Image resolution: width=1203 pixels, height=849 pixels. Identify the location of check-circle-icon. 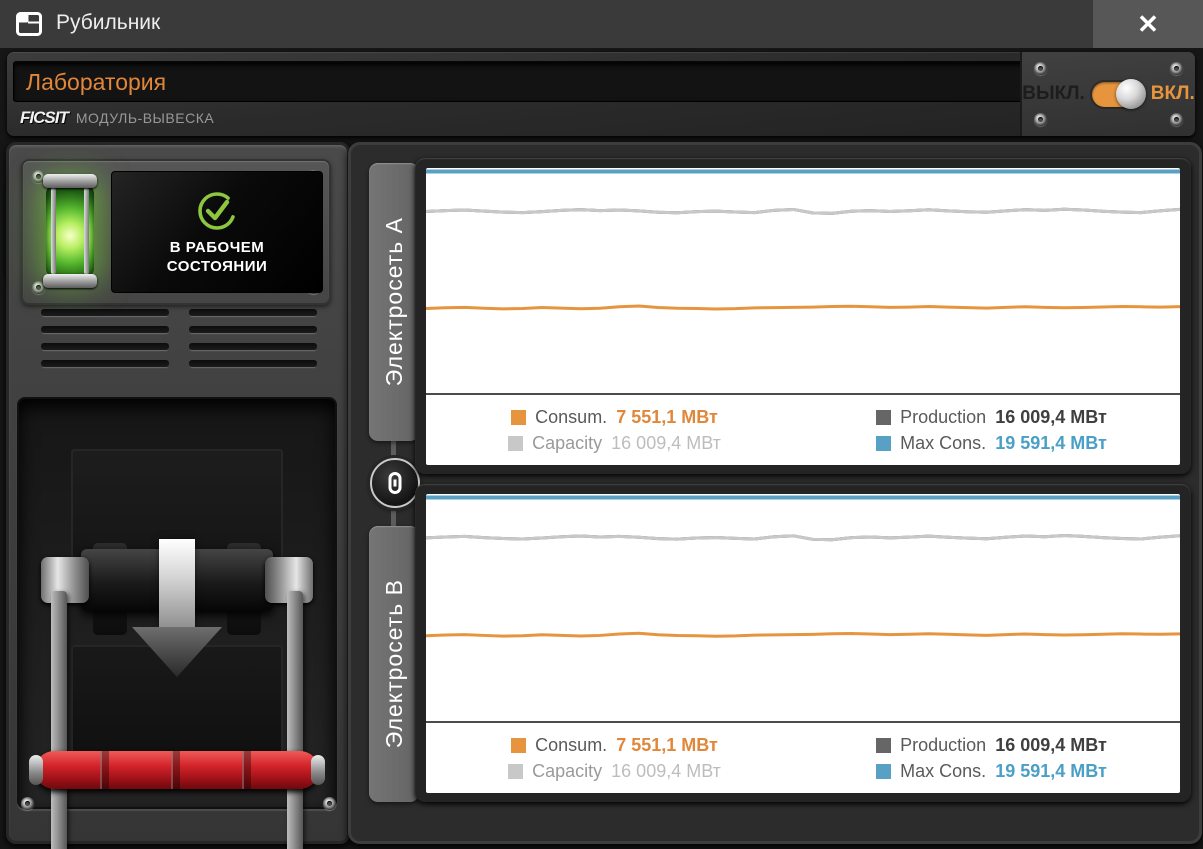
(217, 210).